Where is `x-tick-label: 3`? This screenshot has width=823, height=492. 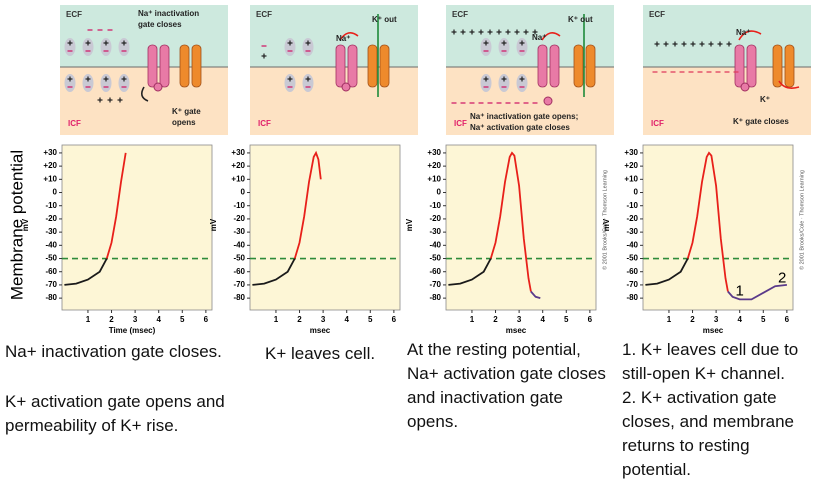
x-tick-label: 3 is located at coordinates (716, 319).